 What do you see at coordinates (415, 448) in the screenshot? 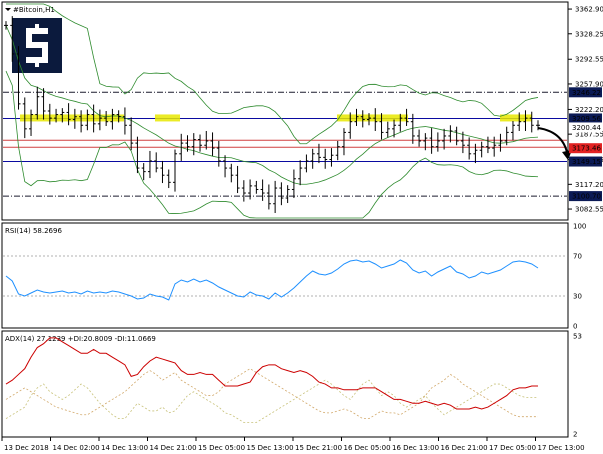
I see `time-axis-label: 16 Dec 13:00` at bounding box center [415, 448].